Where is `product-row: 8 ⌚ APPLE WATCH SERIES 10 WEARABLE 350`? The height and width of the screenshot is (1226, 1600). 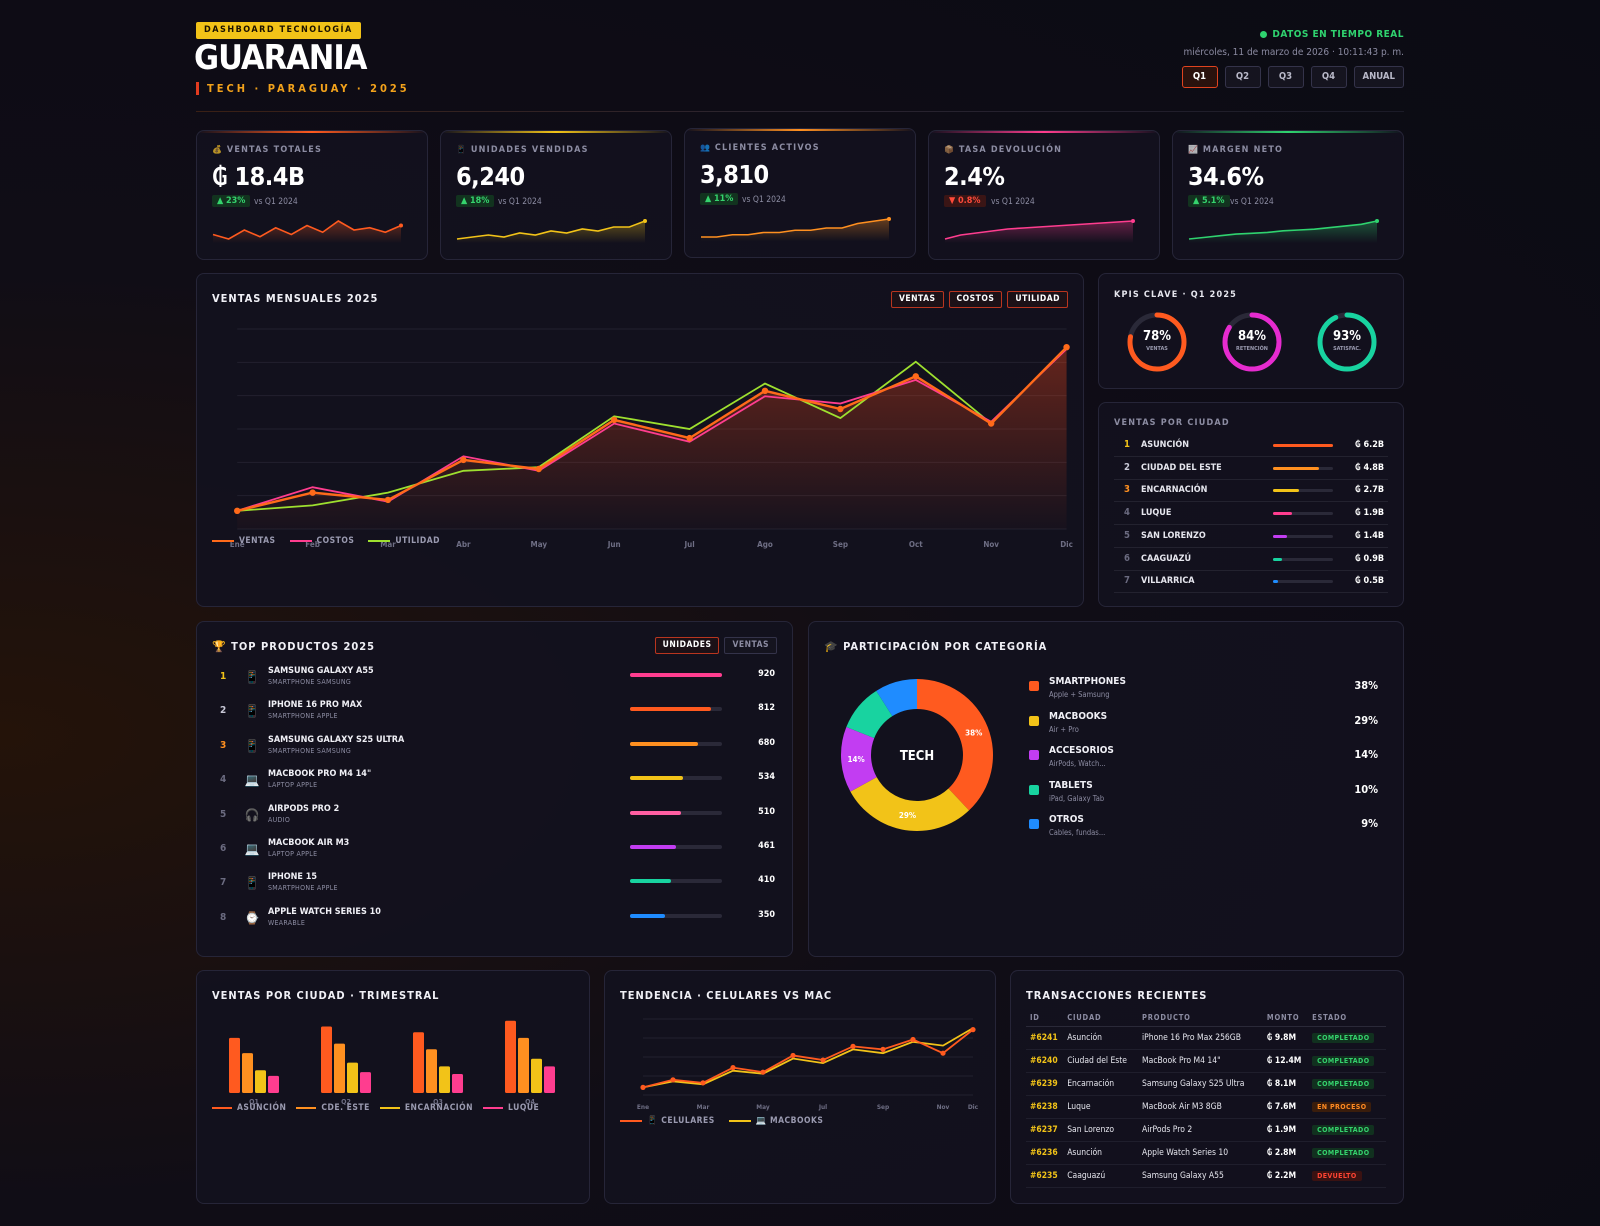 product-row: 8 ⌚ APPLE WATCH SERIES 10 WEARABLE 350 is located at coordinates (494, 920).